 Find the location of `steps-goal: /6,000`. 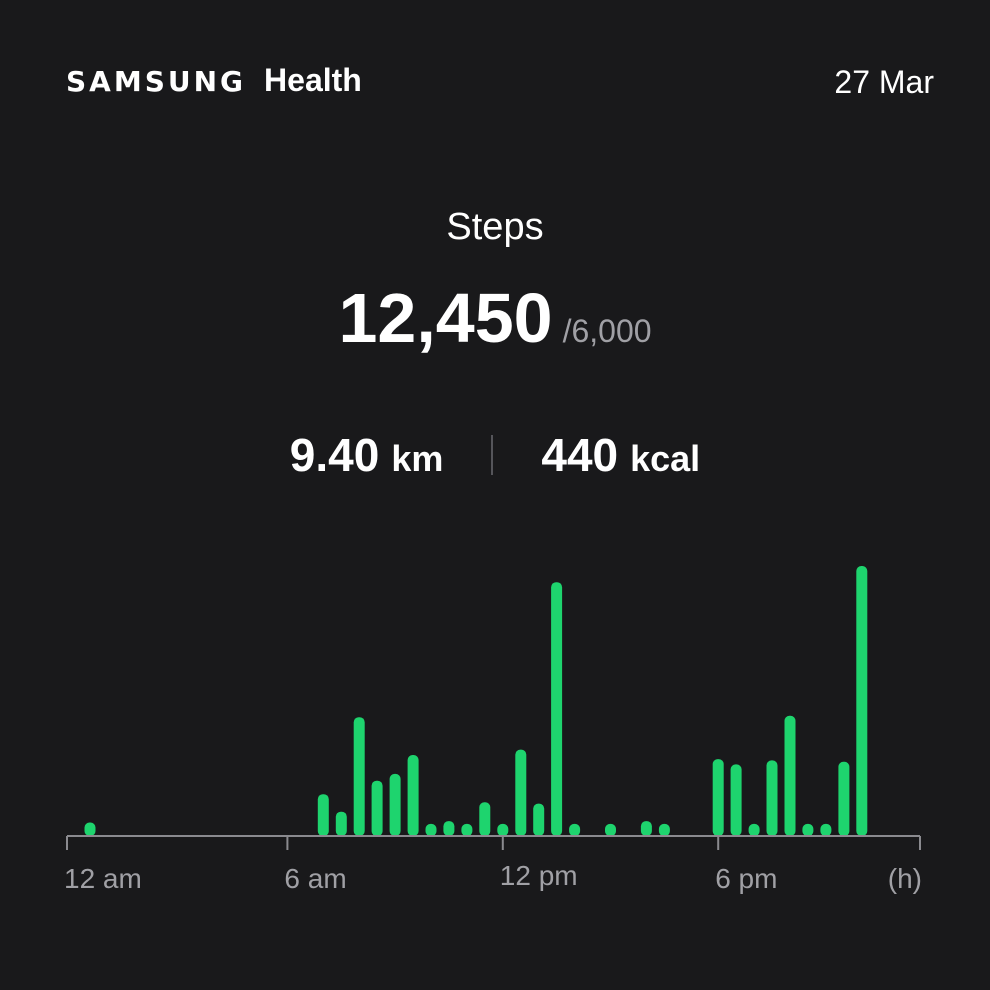

steps-goal: /6,000 is located at coordinates (607, 331).